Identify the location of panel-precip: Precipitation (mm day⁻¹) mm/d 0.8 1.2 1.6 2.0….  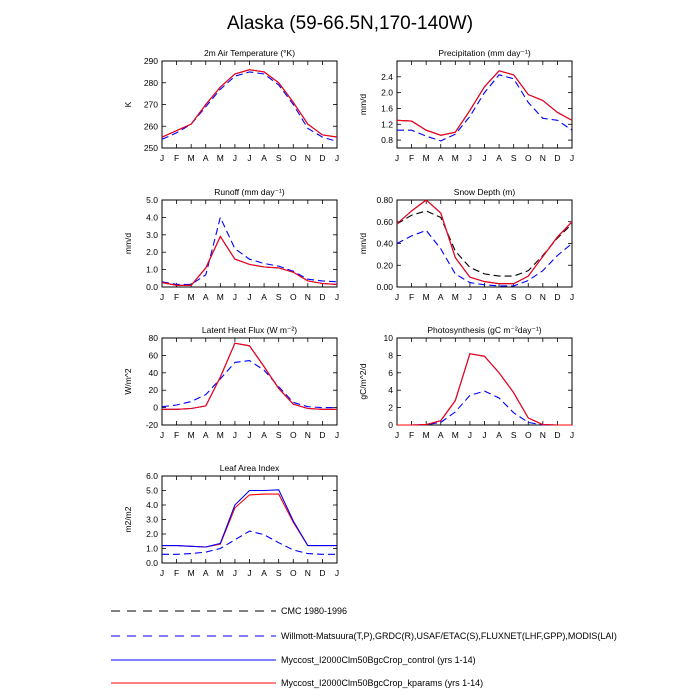
(466, 105).